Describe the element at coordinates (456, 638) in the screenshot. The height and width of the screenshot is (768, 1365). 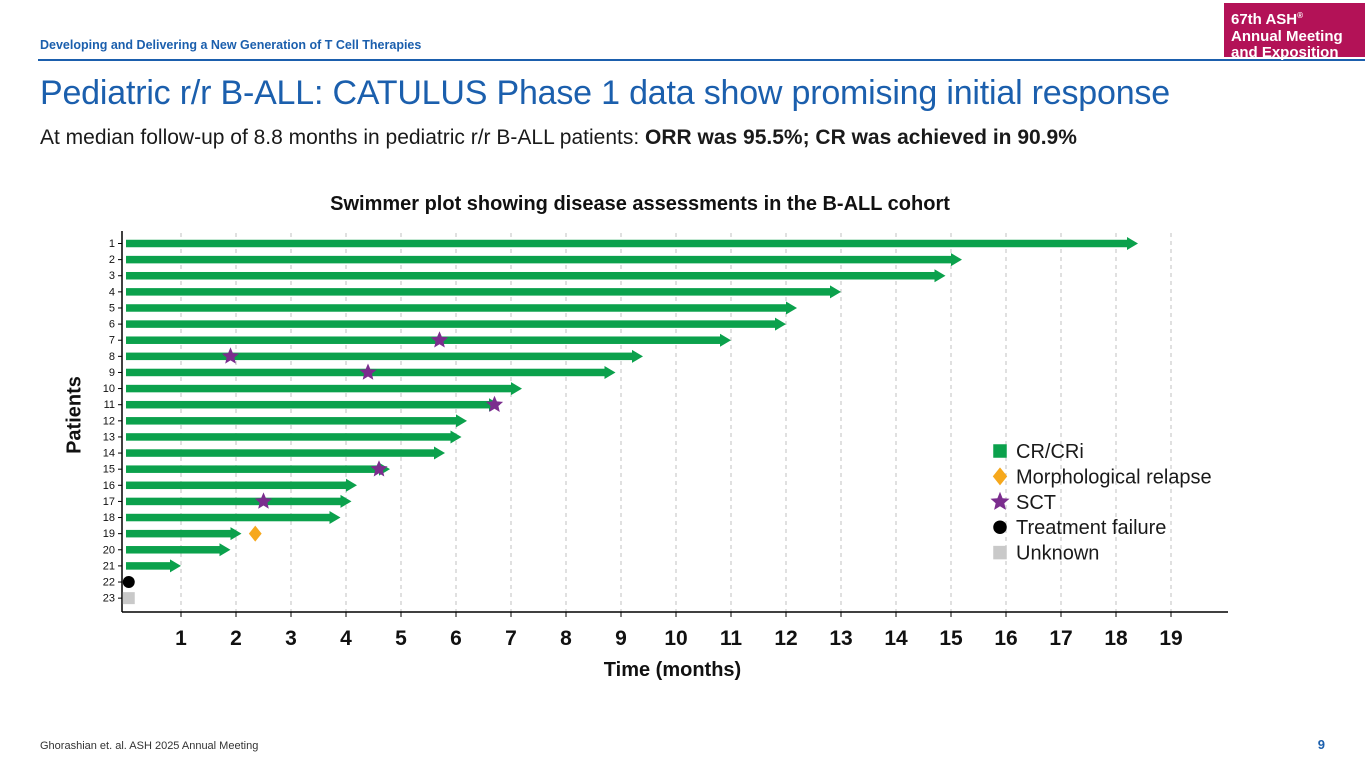
I see `x-tick-label: 6` at that location.